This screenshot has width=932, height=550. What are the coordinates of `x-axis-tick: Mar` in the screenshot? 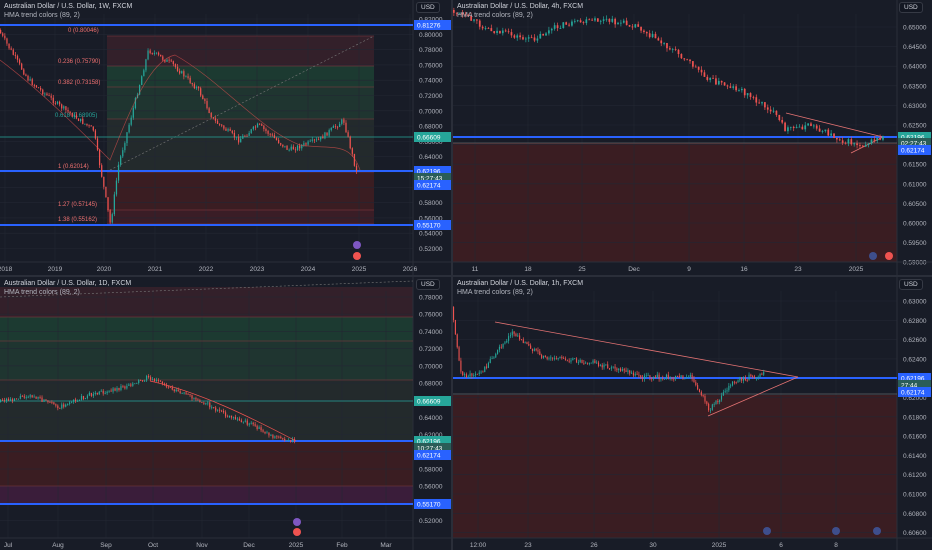 It's located at (386, 545).